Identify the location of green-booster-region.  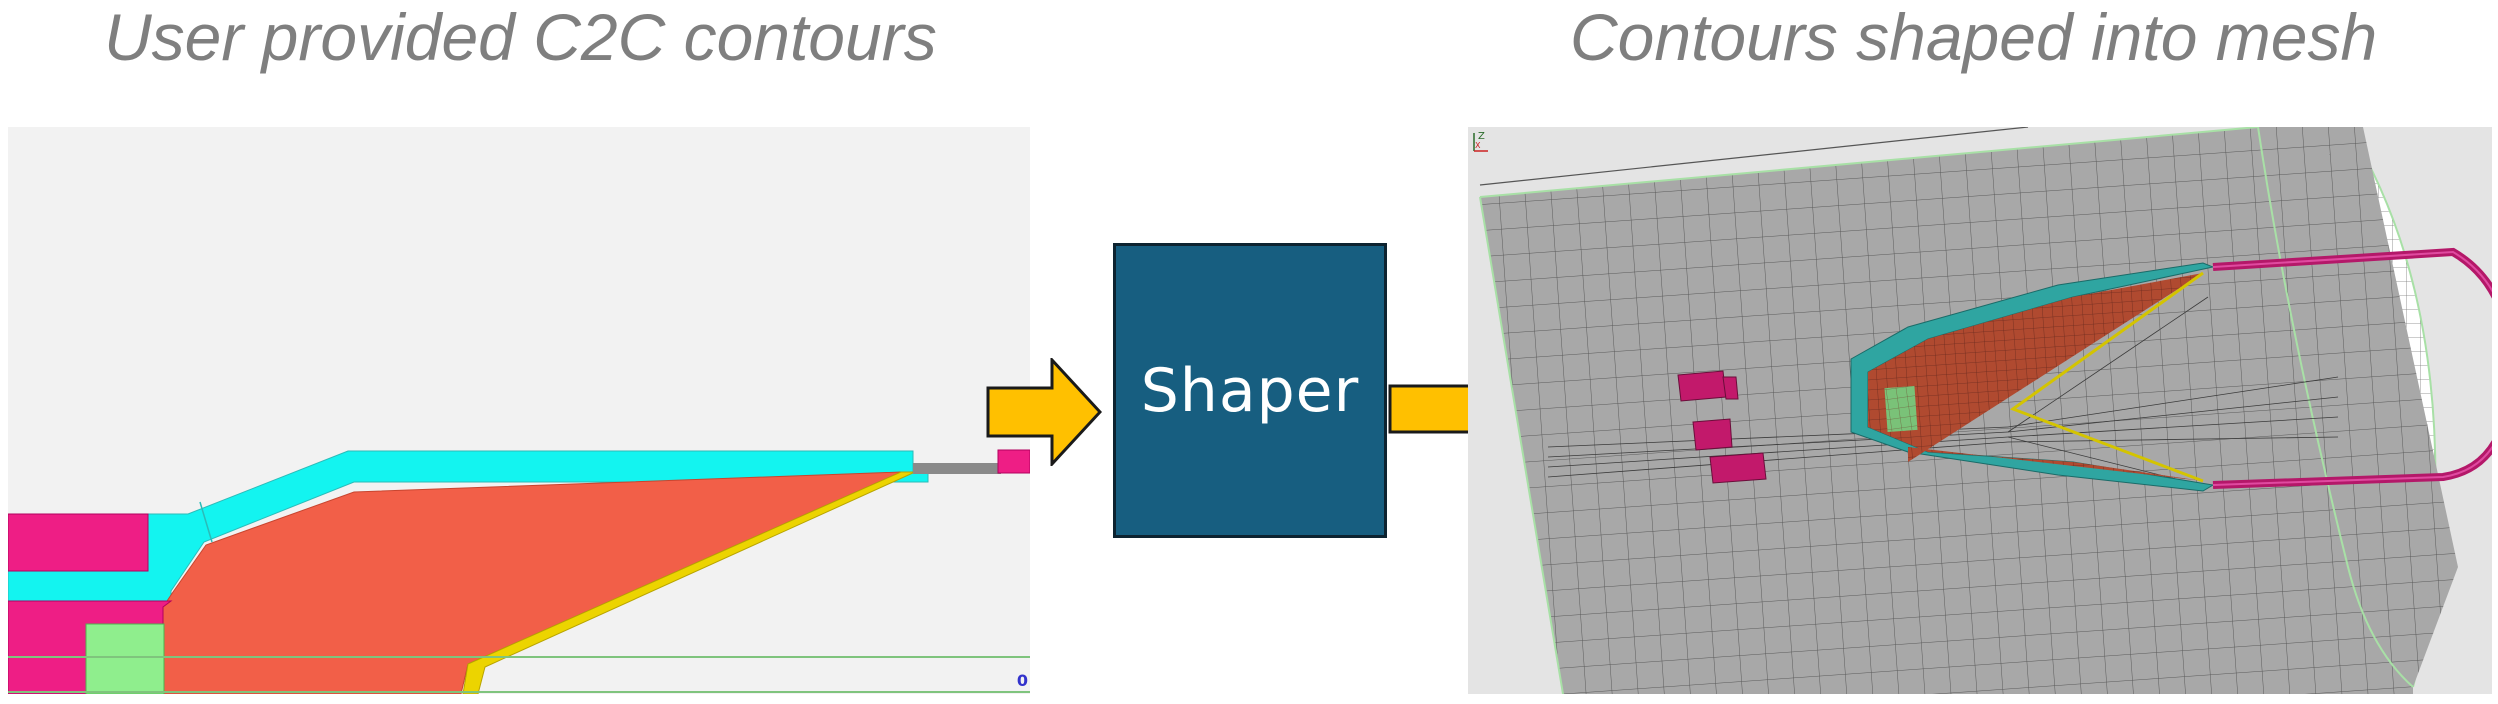
(125, 658).